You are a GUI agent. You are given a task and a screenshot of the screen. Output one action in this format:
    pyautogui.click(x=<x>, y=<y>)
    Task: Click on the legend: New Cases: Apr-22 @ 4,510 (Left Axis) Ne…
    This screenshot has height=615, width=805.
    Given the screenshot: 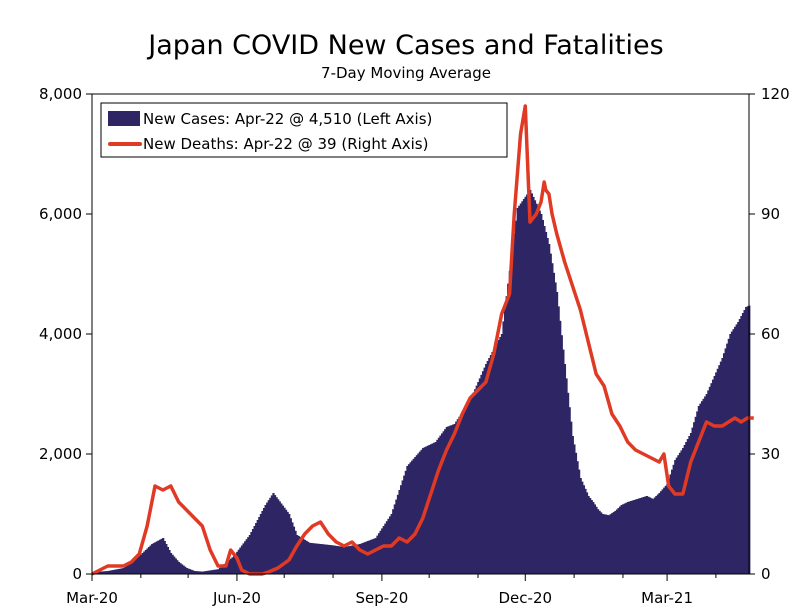 What is the action you would take?
    pyautogui.click(x=304, y=130)
    